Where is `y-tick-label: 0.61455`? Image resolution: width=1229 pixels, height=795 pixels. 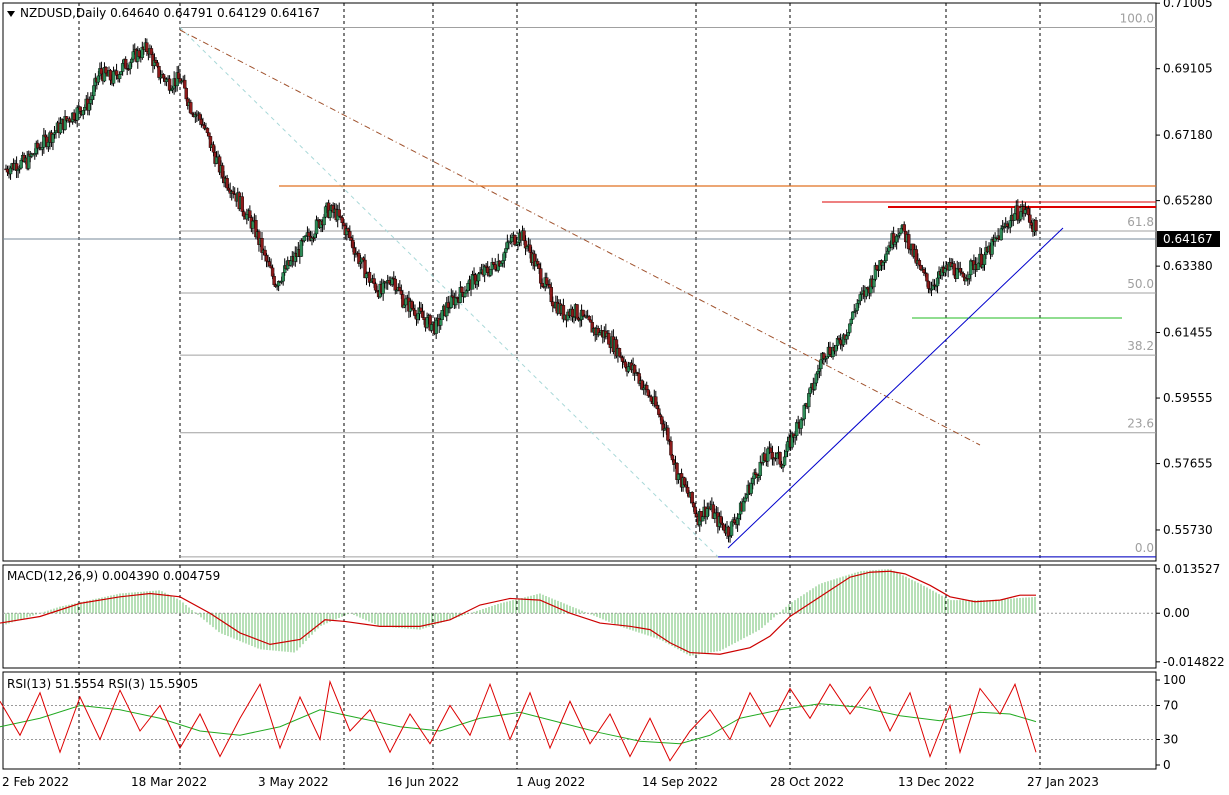 y-tick-label: 0.61455 is located at coordinates (1188, 333).